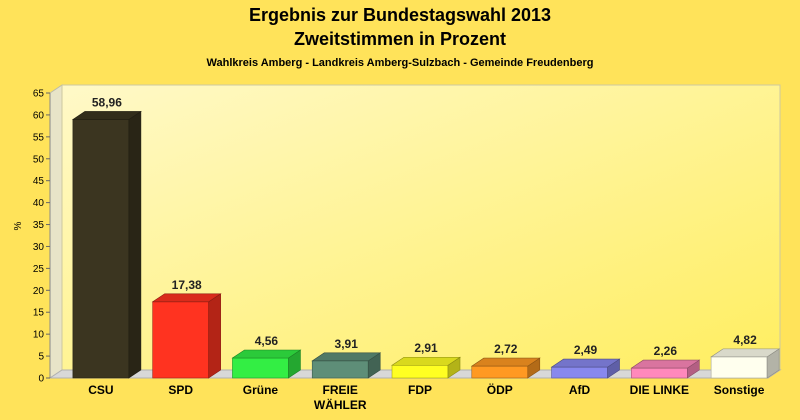 The image size is (800, 420). What do you see at coordinates (506, 349) in the screenshot?
I see `data-label: 2,72` at bounding box center [506, 349].